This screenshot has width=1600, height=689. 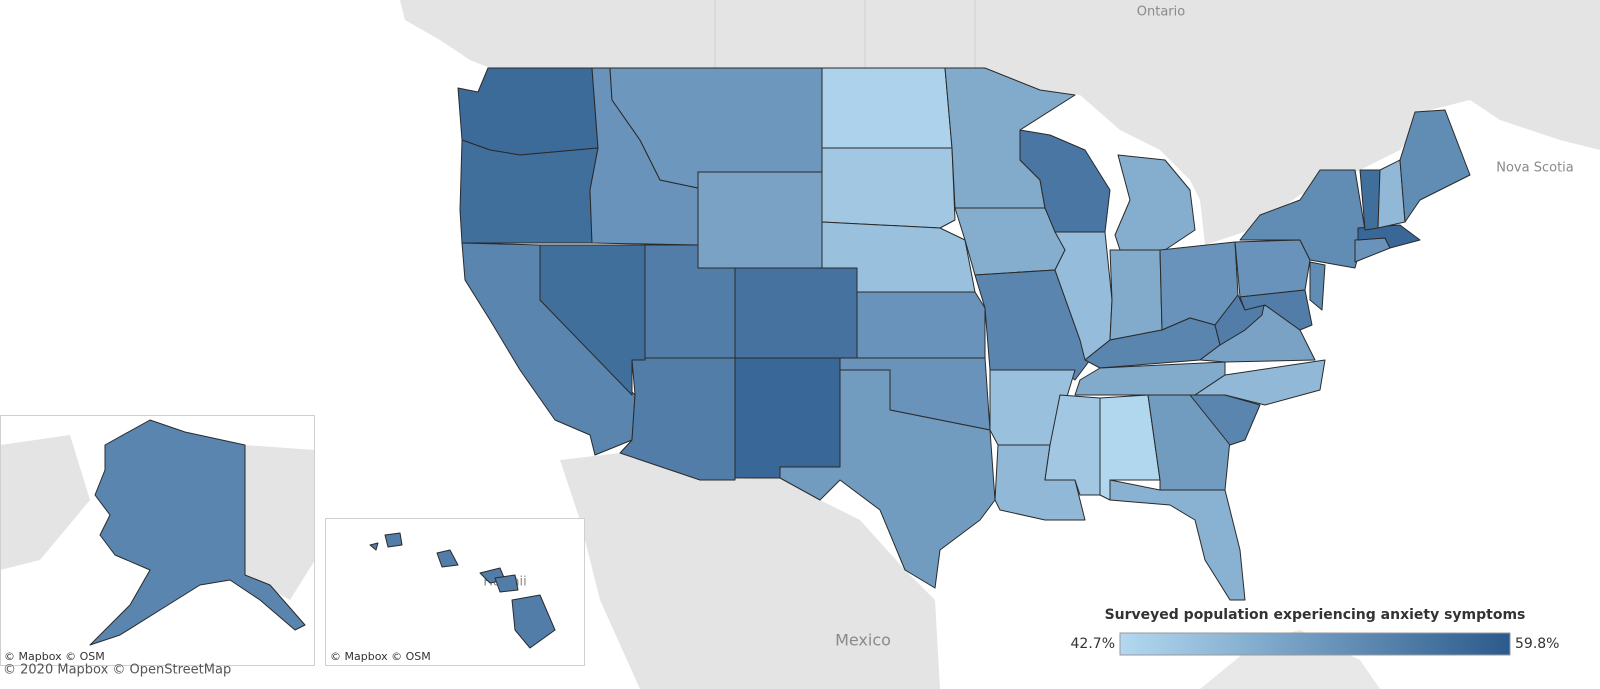 I want to click on place-label: Nova Scotia, so click(x=1535, y=168).